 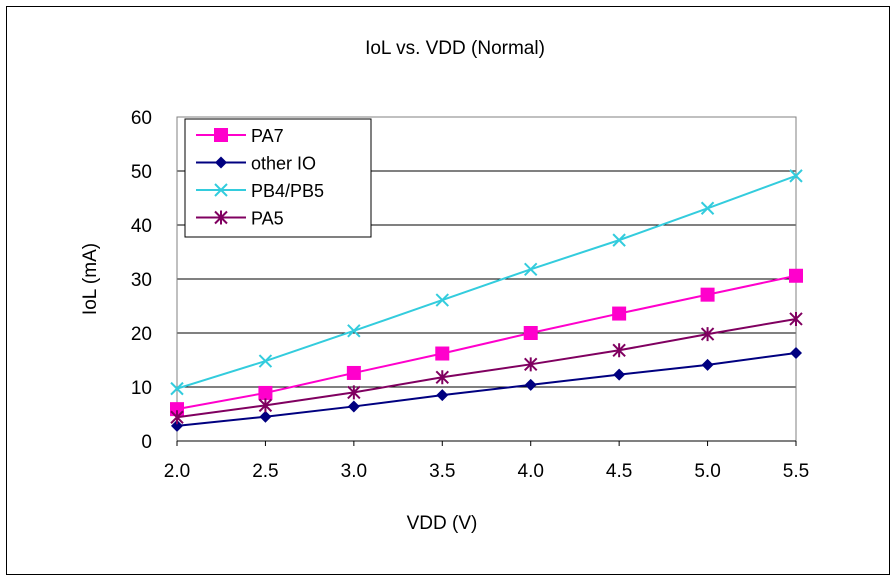 I want to click on legend-item-pb4-pb5: PB4/PB5, so click(x=260, y=191).